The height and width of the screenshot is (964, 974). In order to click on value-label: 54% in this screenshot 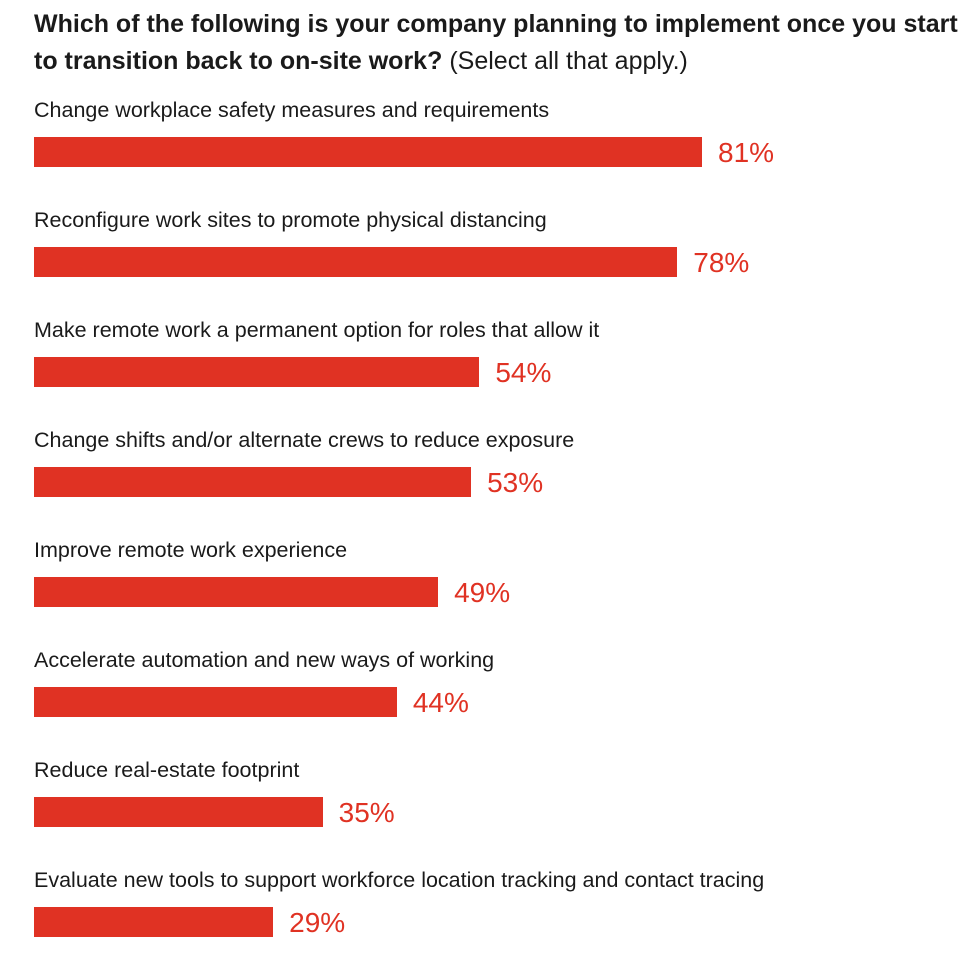, I will do `click(523, 372)`.